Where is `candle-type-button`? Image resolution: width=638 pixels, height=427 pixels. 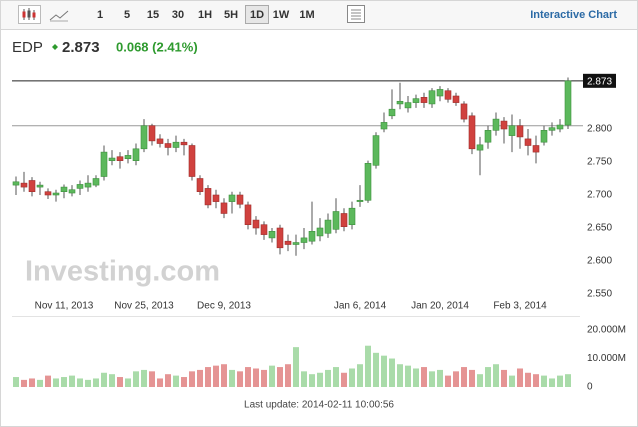
candle-type-button is located at coordinates (29, 14).